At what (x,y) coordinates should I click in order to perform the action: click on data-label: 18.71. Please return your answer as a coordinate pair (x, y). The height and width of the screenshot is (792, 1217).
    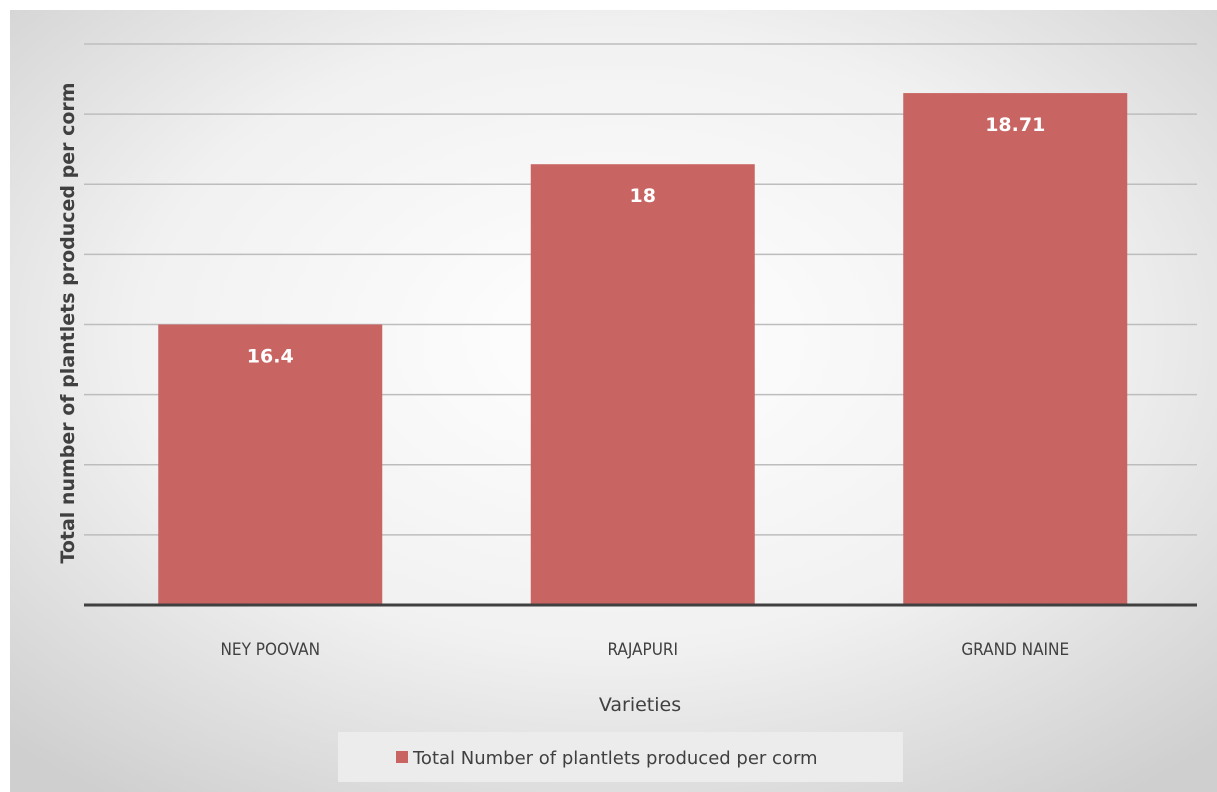
    Looking at the image, I should click on (1015, 125).